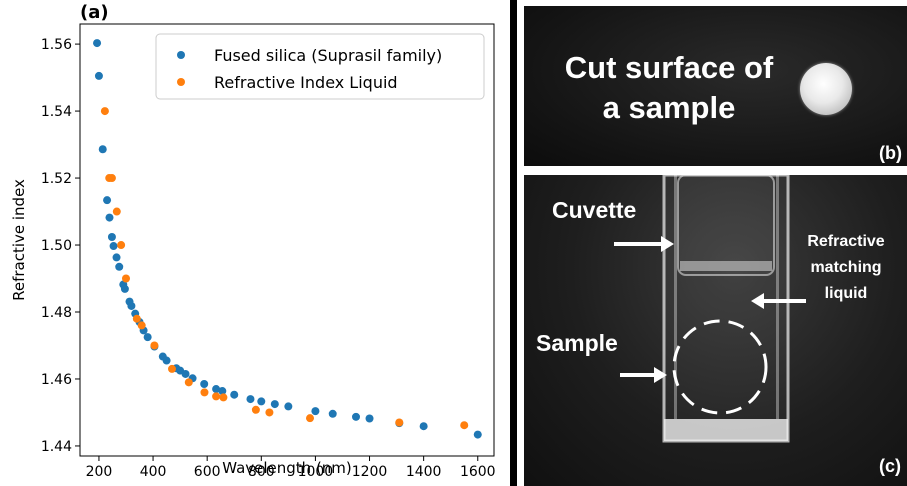 Image resolution: width=907 pixels, height=486 pixels. I want to click on panel-label-b: (b), so click(890, 153).